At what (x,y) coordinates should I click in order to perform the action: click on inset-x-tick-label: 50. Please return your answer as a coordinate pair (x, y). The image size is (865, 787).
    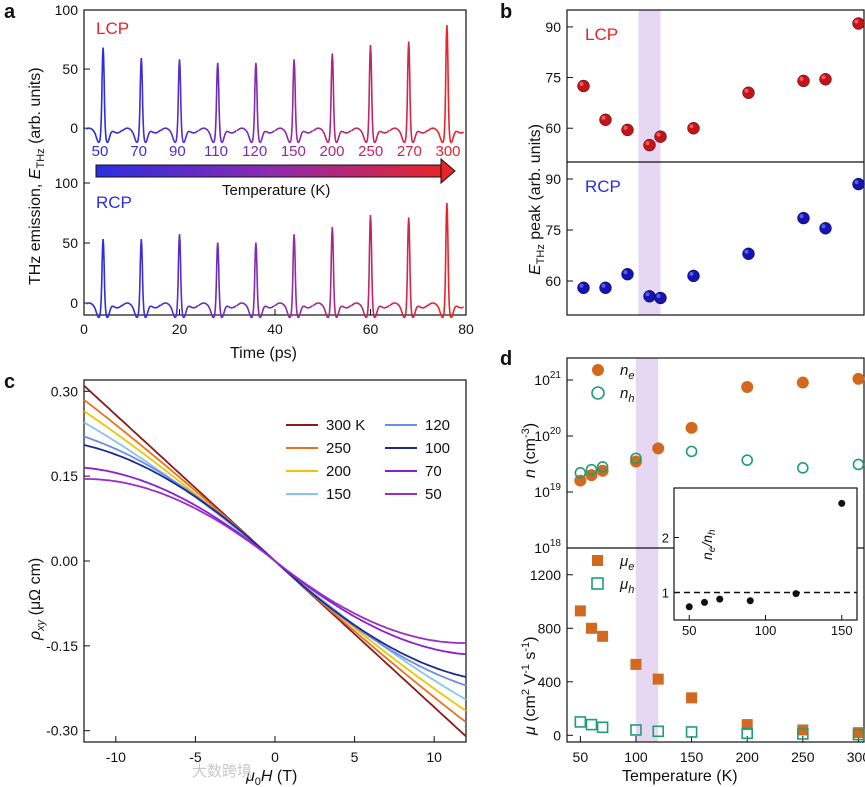
    Looking at the image, I should click on (689, 630).